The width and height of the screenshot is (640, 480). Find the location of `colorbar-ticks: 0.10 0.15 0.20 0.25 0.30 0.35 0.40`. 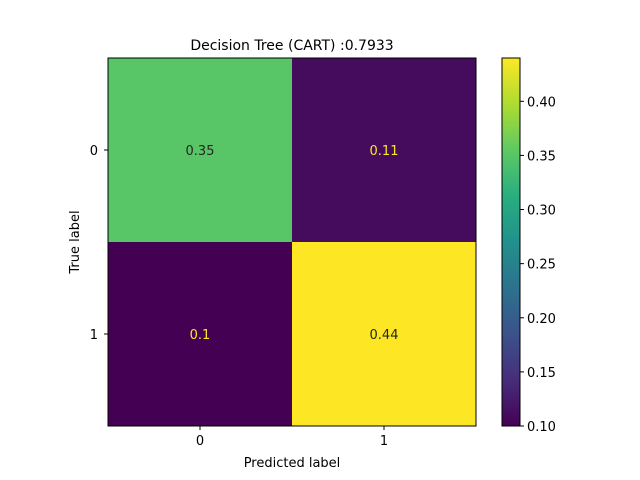

colorbar-ticks: 0.10 0.15 0.20 0.25 0.30 0.35 0.40 is located at coordinates (538, 265).